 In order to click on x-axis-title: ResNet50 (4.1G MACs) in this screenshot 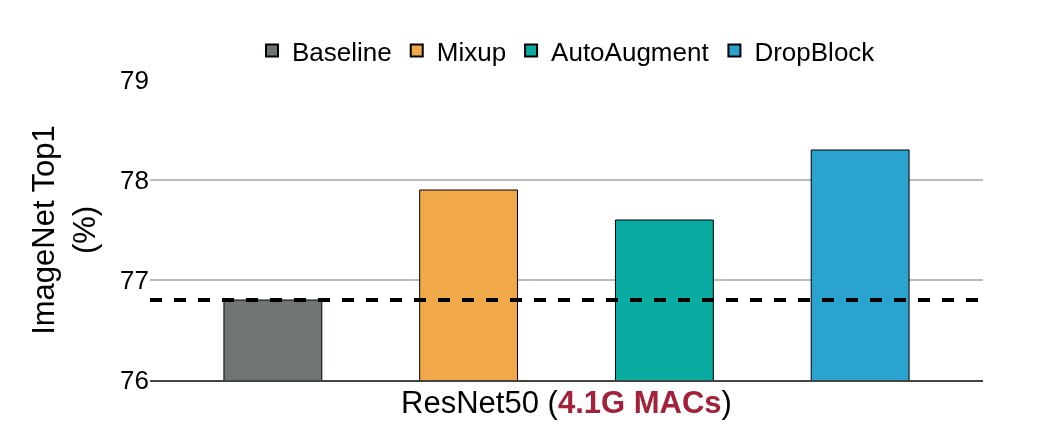, I will do `click(566, 402)`.